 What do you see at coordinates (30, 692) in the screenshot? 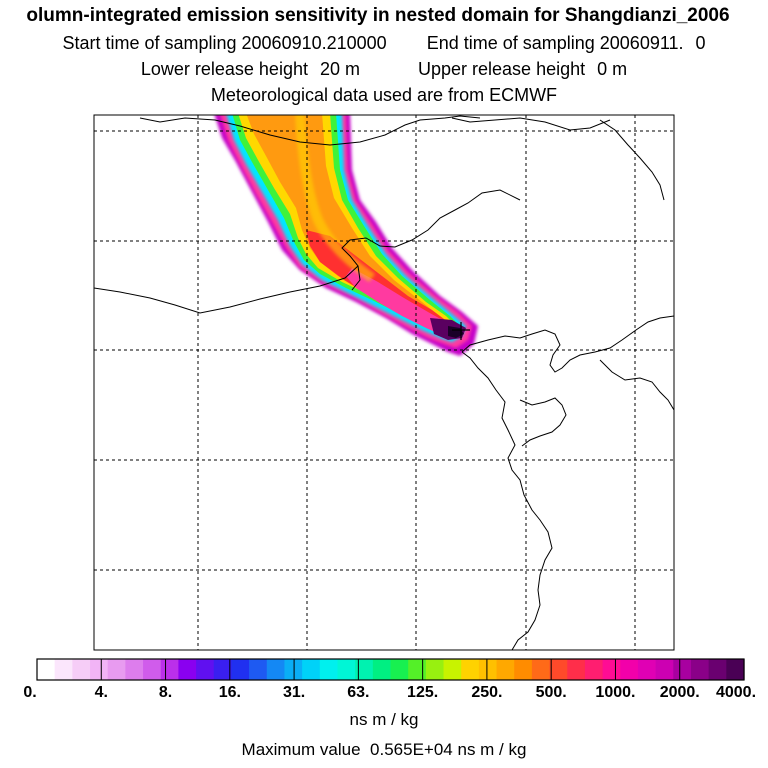
I see `colorbar-tick-label: 0.` at bounding box center [30, 692].